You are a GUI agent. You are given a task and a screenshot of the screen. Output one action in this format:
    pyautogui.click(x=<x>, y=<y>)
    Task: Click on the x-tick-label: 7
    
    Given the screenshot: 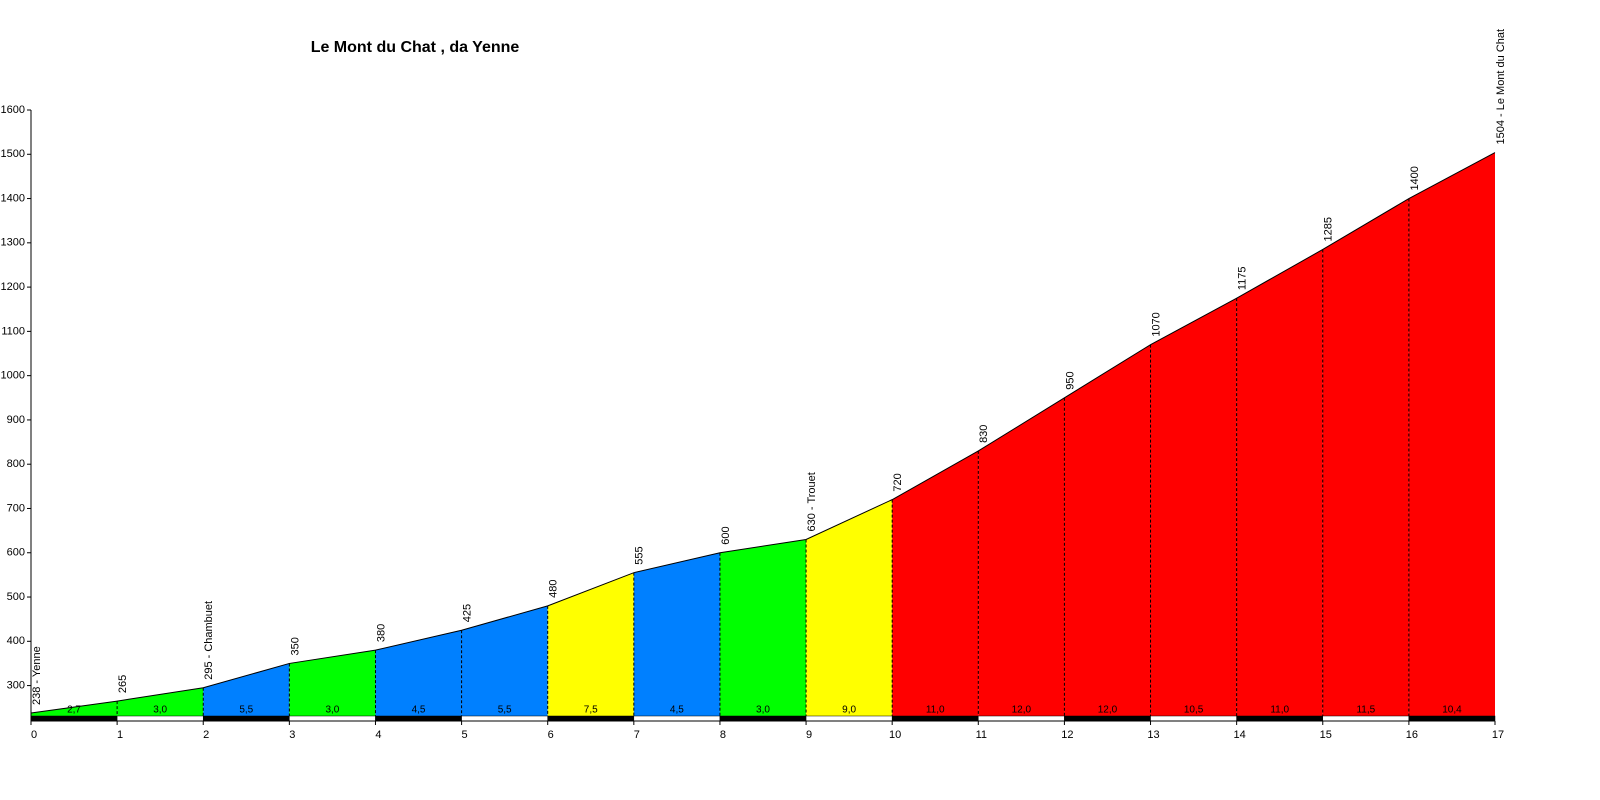 What is the action you would take?
    pyautogui.click(x=637, y=735)
    